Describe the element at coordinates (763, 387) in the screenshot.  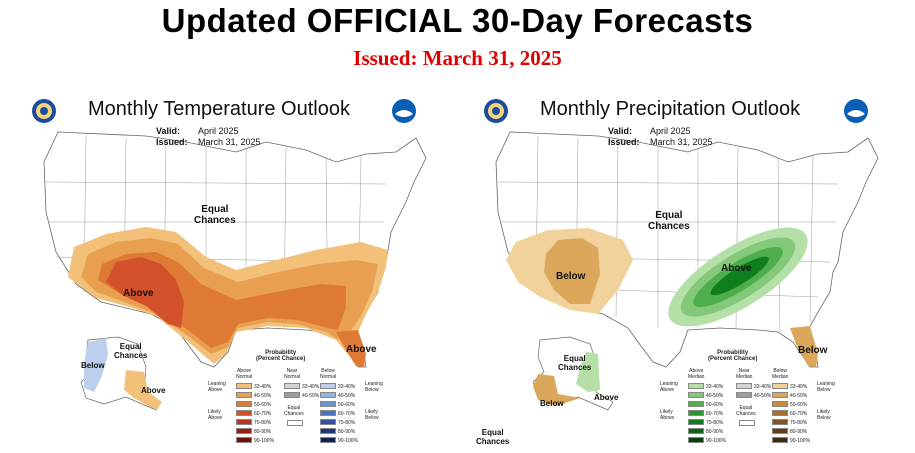
I see `legend-col2-range: 33-40%` at that location.